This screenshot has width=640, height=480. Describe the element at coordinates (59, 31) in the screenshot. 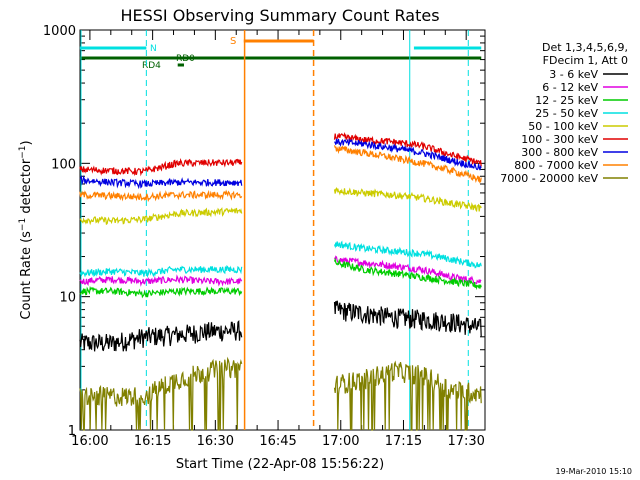

I see `y-tick-label: 1000` at that location.